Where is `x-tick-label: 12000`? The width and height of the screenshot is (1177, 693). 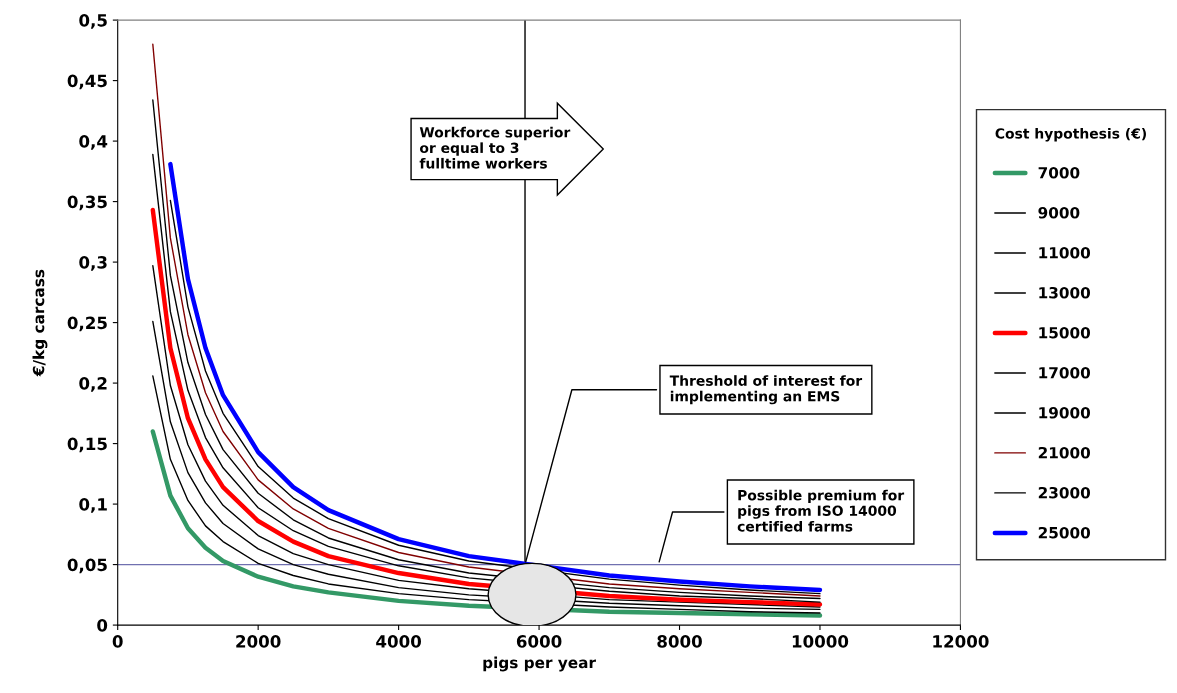 x-tick-label: 12000 is located at coordinates (961, 641).